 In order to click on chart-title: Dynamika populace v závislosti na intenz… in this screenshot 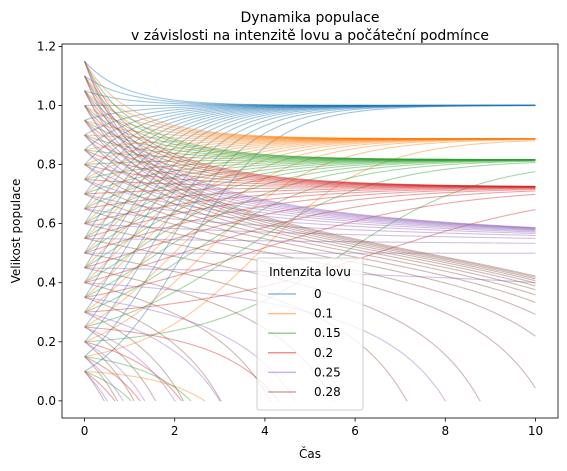, I will do `click(310, 27)`.